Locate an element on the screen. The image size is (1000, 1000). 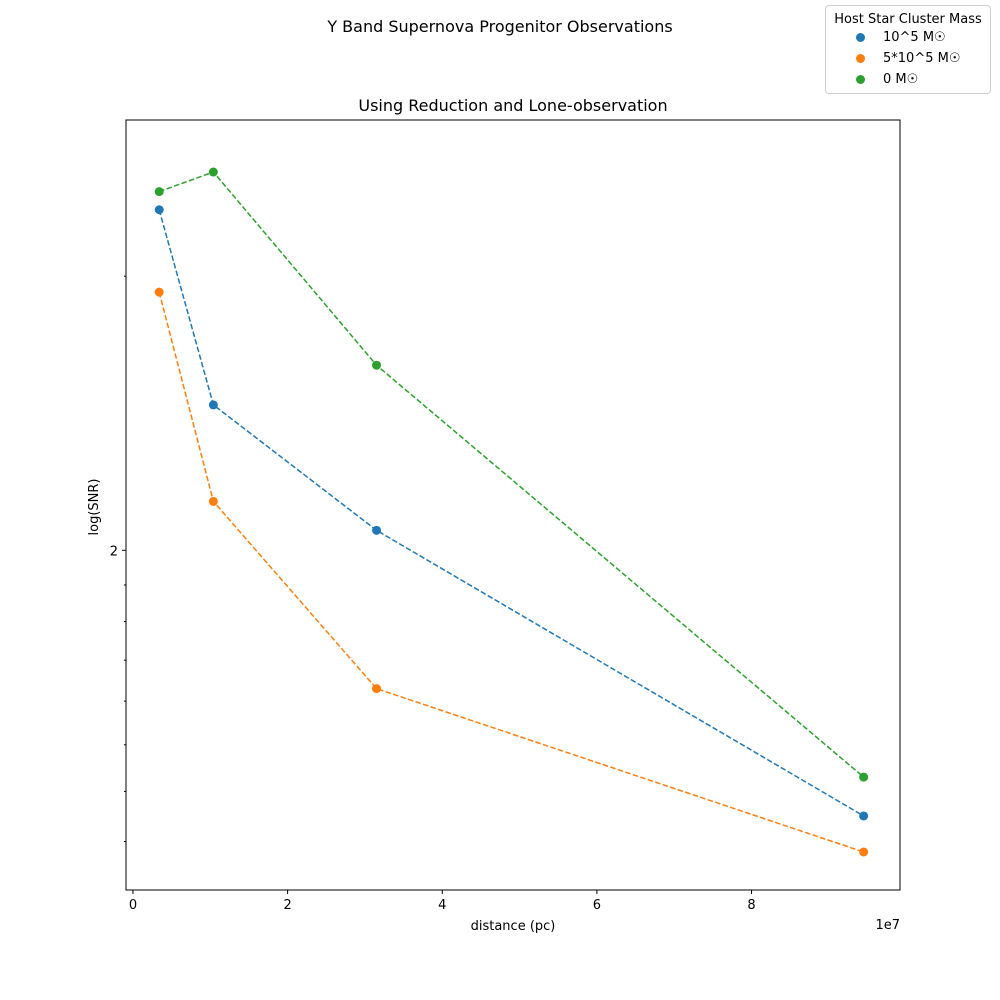
x-tick-label: 8 is located at coordinates (751, 905).